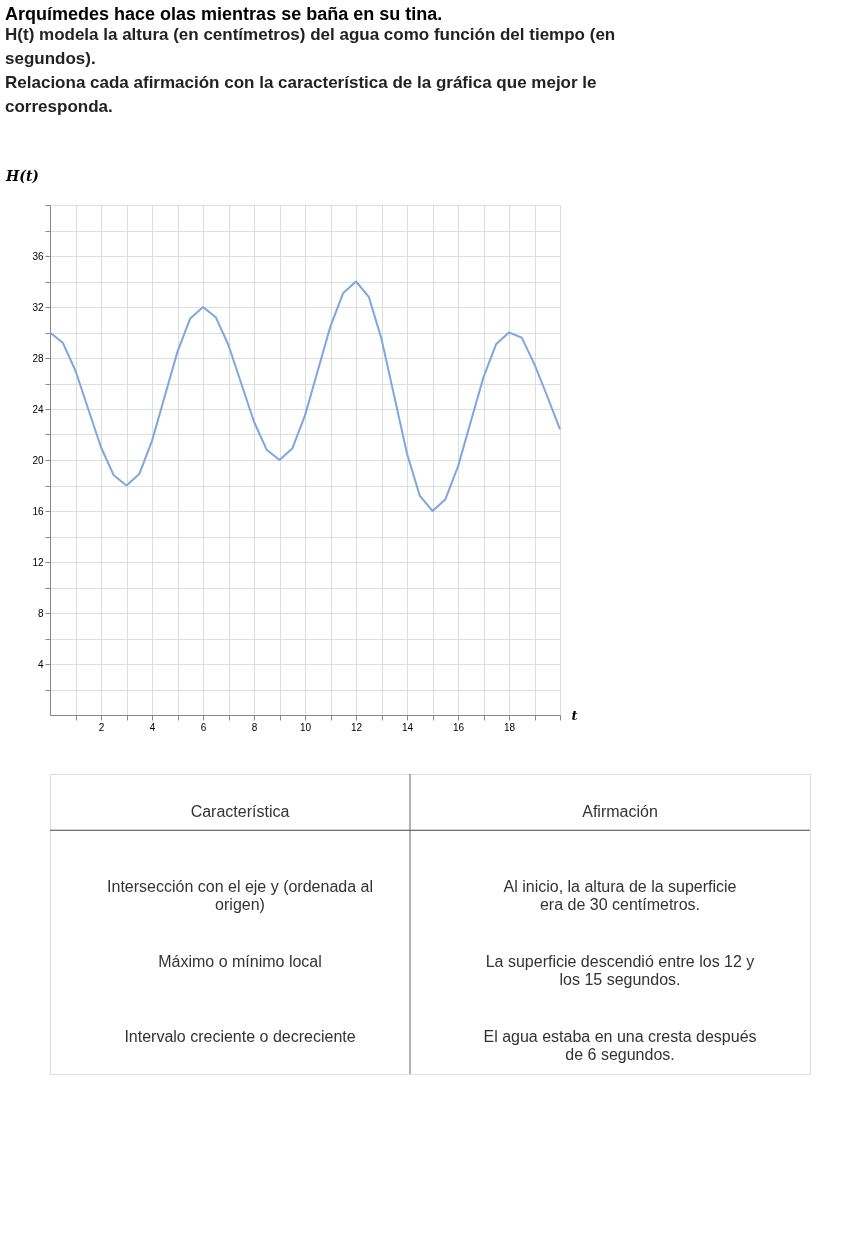 Image resolution: width=866 pixels, height=1243 pixels. Describe the element at coordinates (38, 460) in the screenshot. I see `y-tick-label: 20` at that location.